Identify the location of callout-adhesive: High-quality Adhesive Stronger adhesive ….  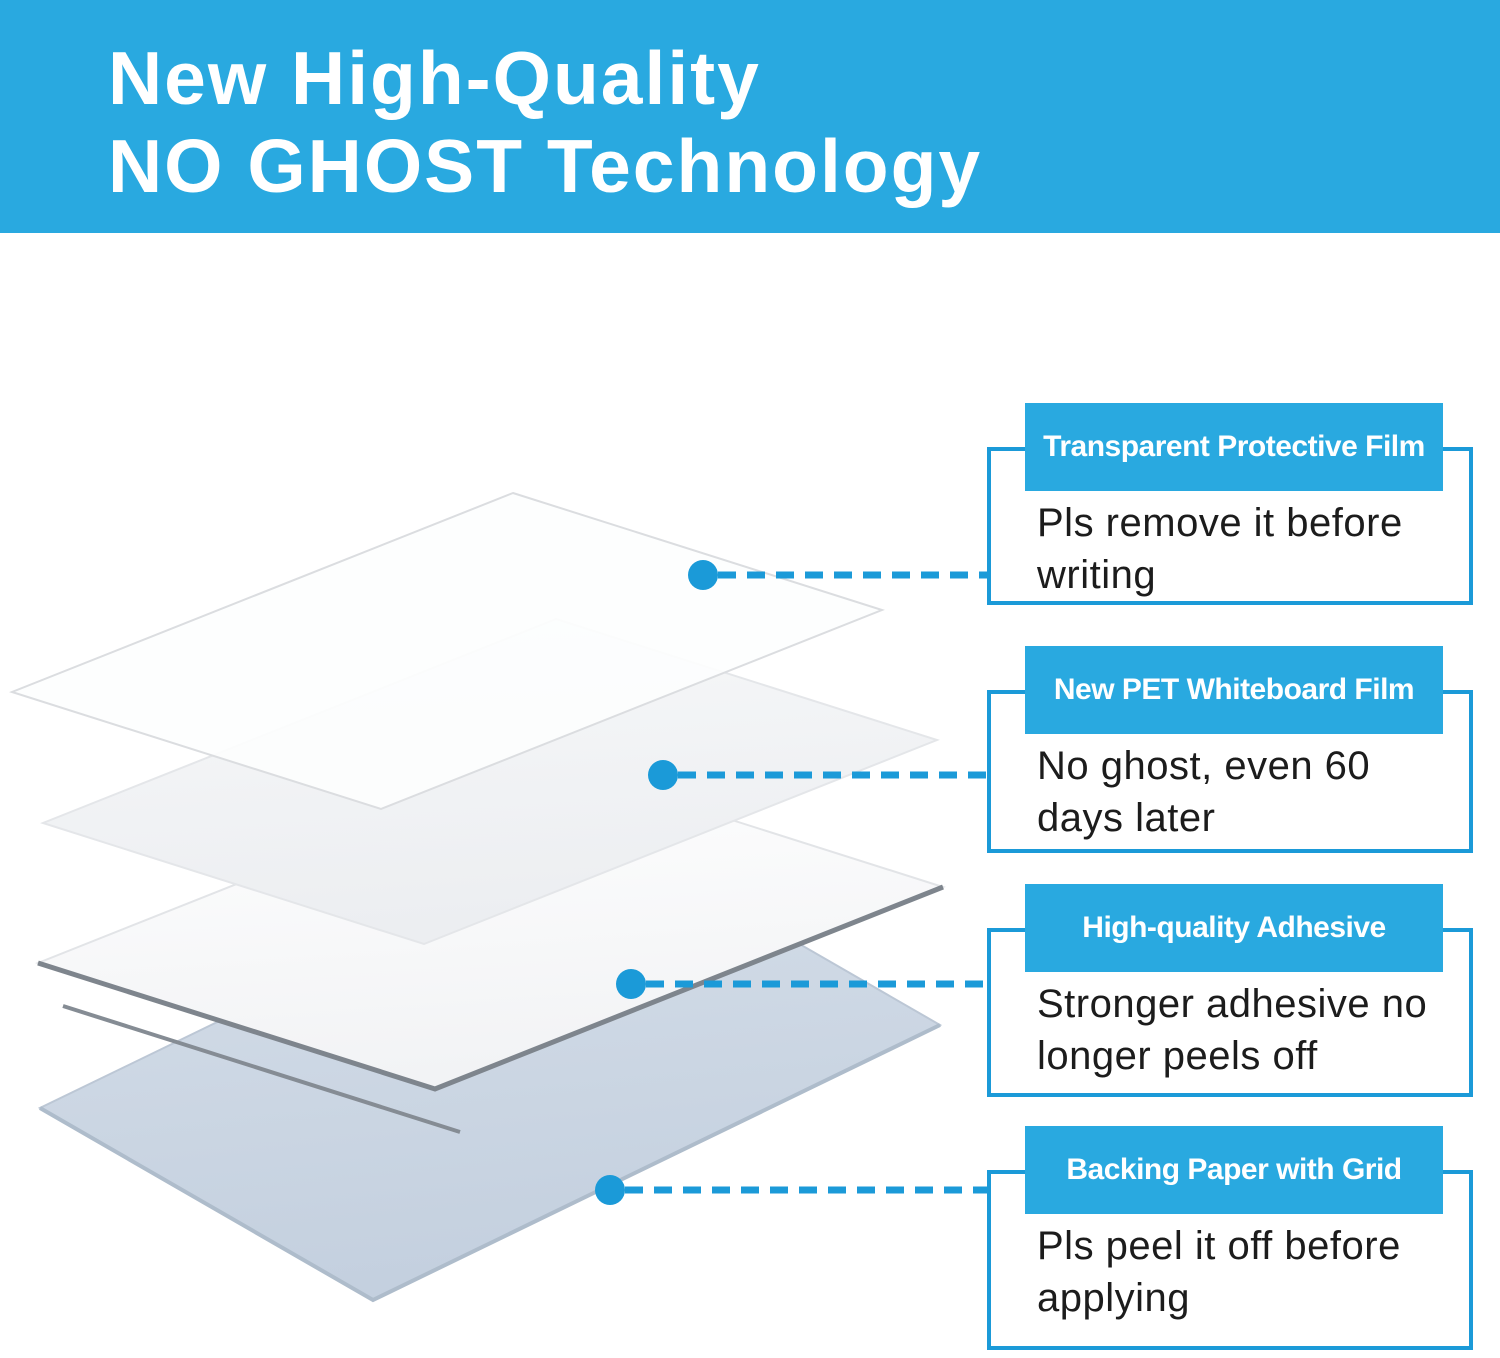
(1230, 990).